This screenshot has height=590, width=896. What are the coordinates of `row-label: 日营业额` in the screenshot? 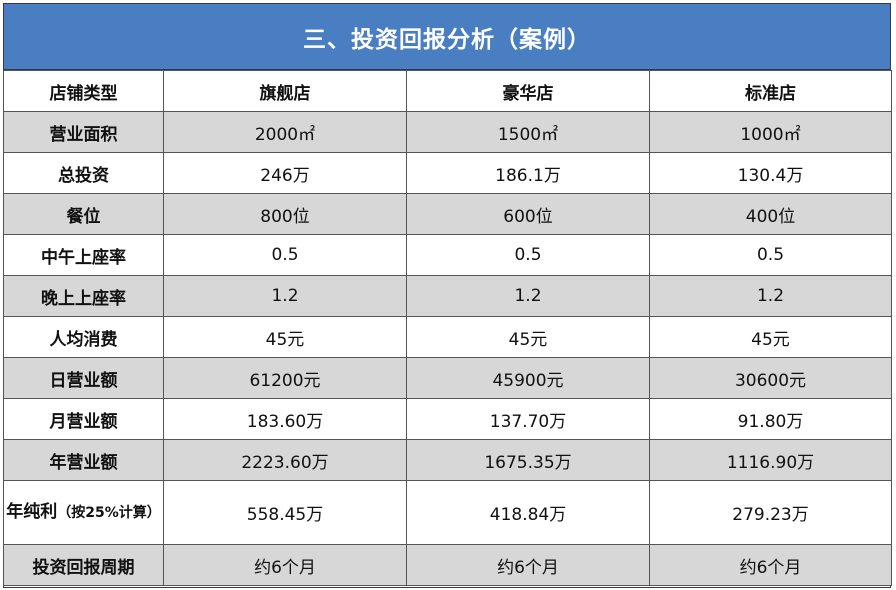 It's located at (83, 378).